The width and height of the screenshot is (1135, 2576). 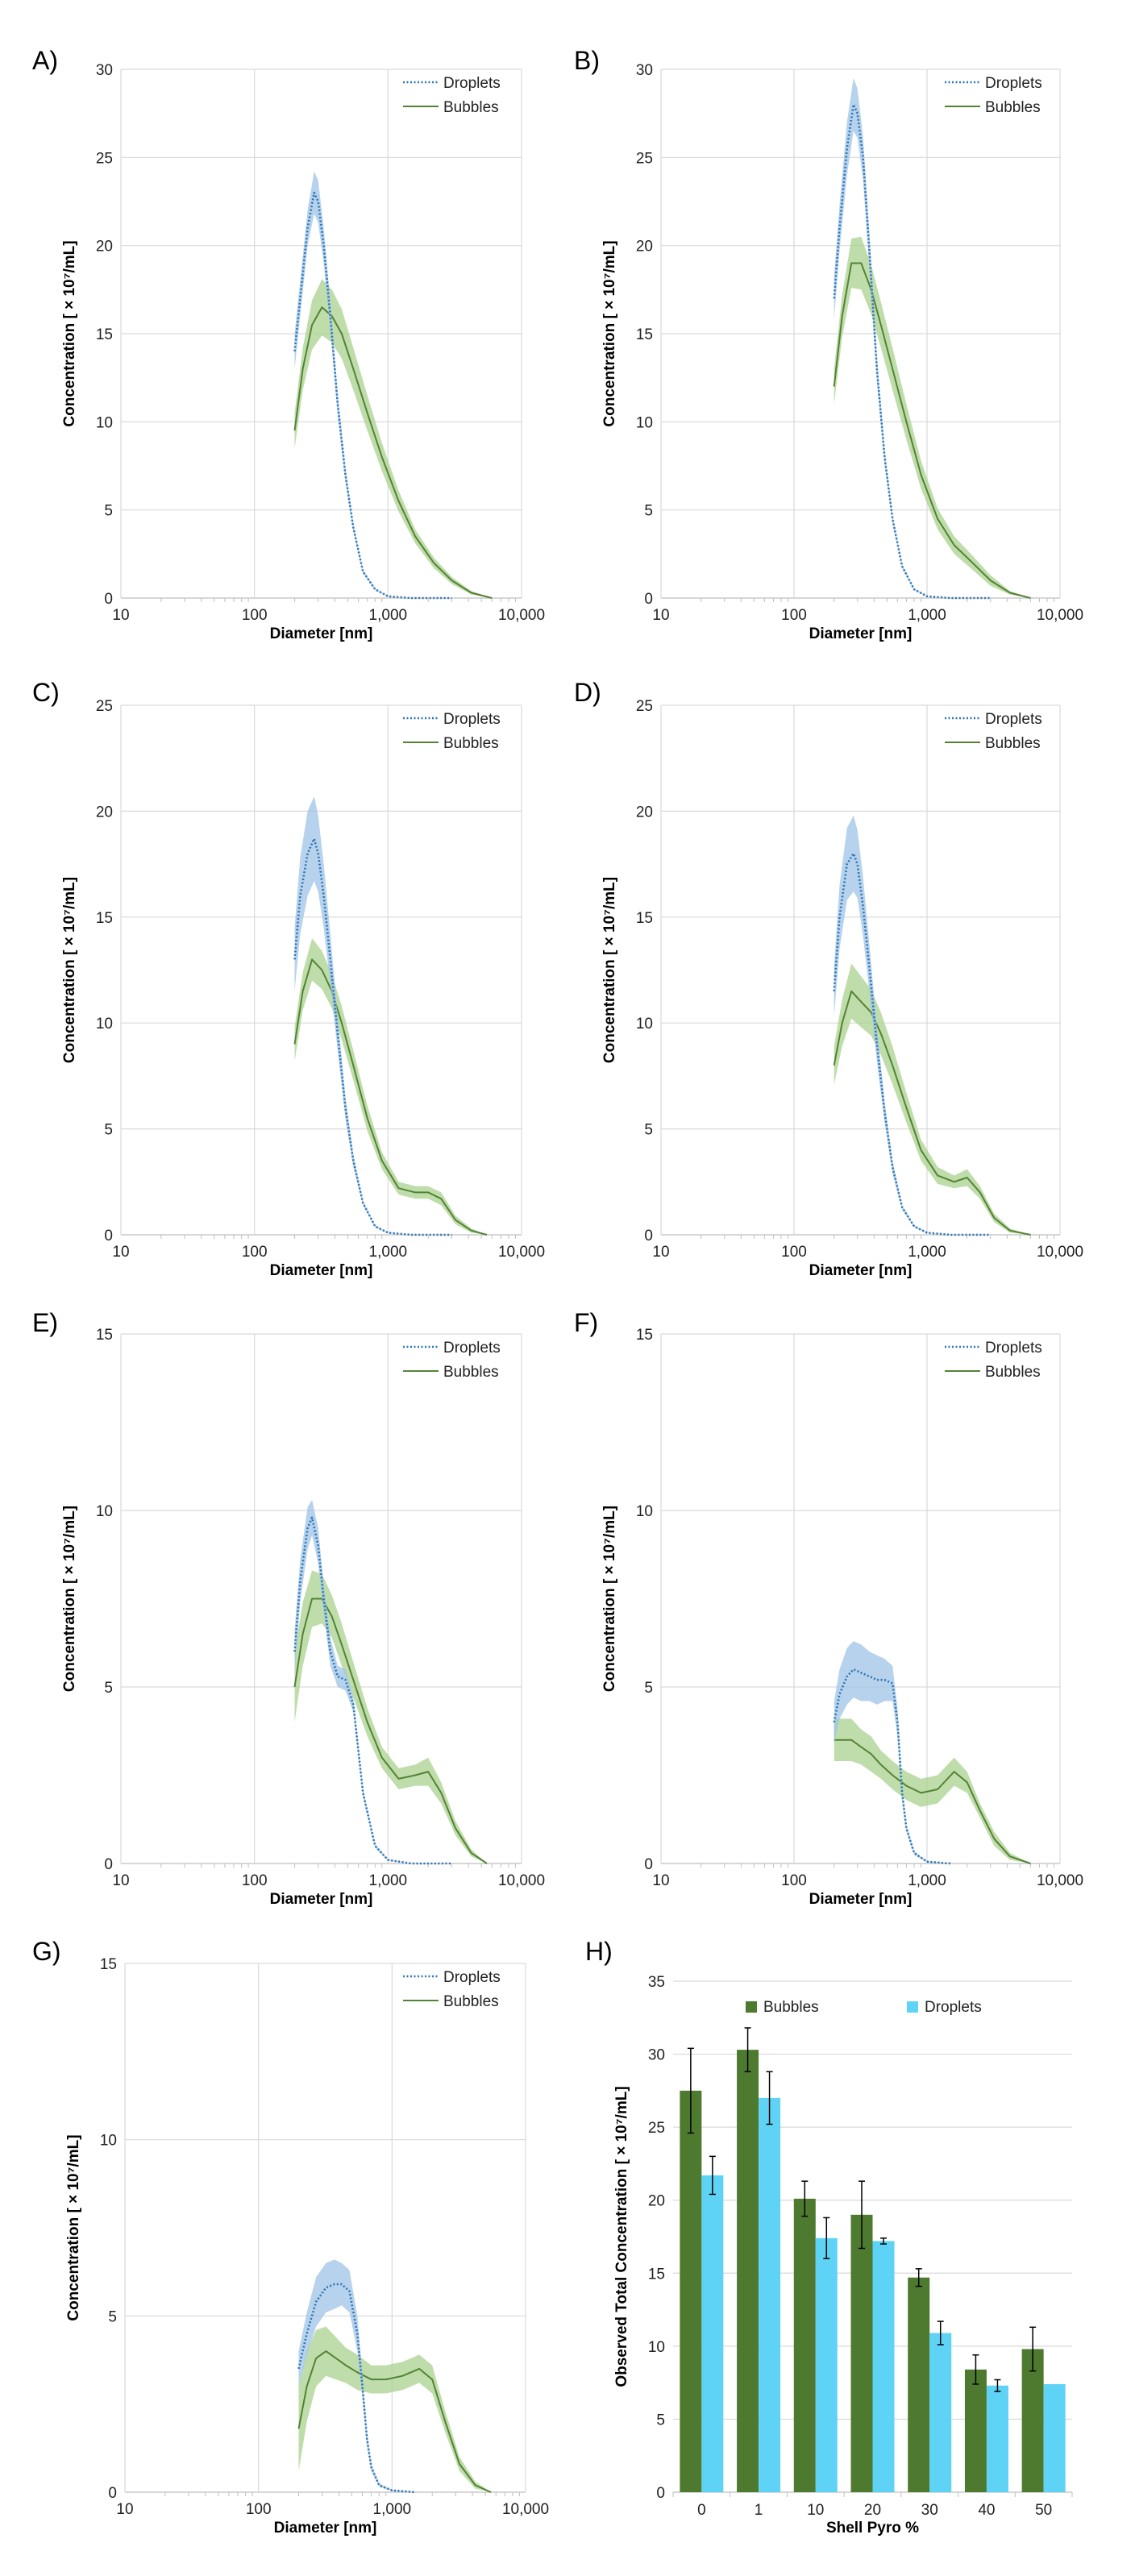 I want to click on x-tick-label: 40, so click(x=986, y=2510).